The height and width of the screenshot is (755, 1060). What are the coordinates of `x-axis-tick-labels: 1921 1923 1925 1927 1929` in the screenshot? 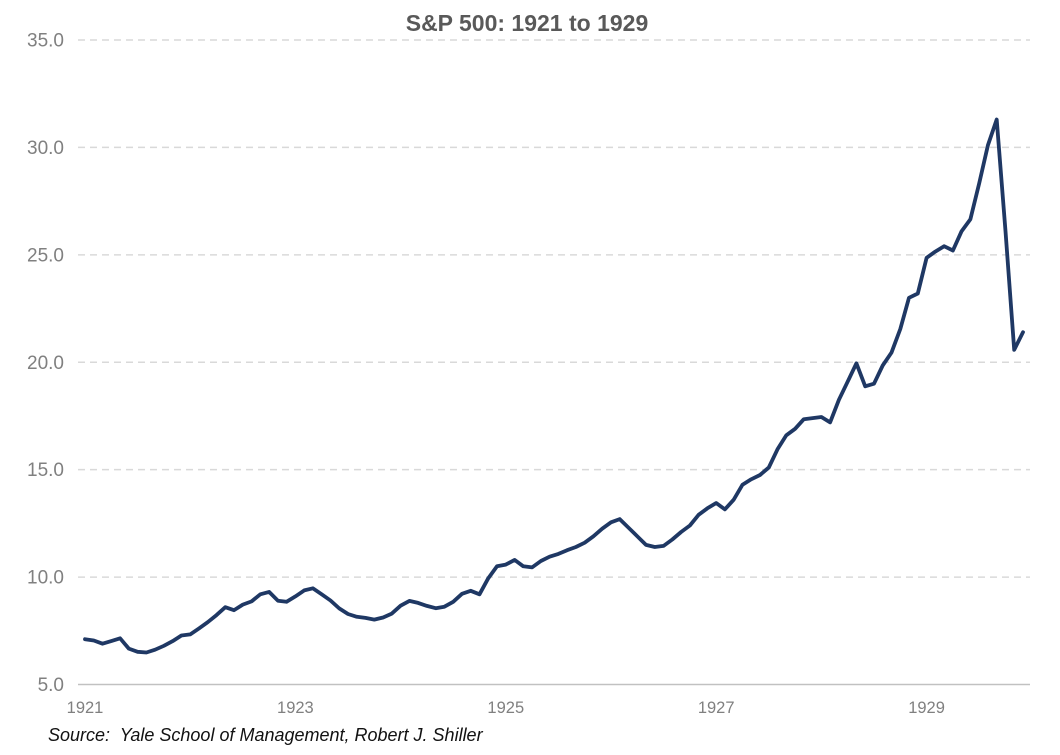 It's located at (506, 708).